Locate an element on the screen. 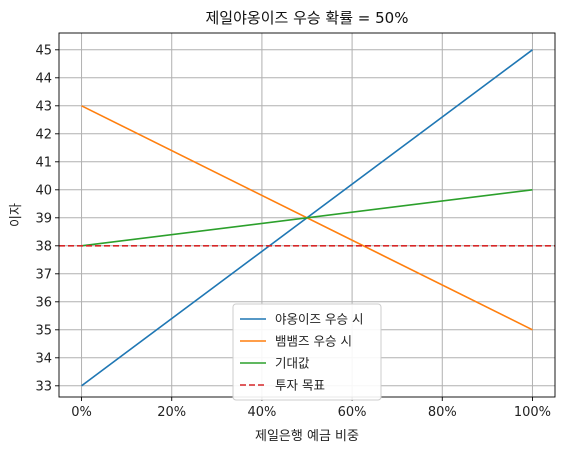  legend-label-1: 야옹이즈 우승 시 is located at coordinates (319, 319).